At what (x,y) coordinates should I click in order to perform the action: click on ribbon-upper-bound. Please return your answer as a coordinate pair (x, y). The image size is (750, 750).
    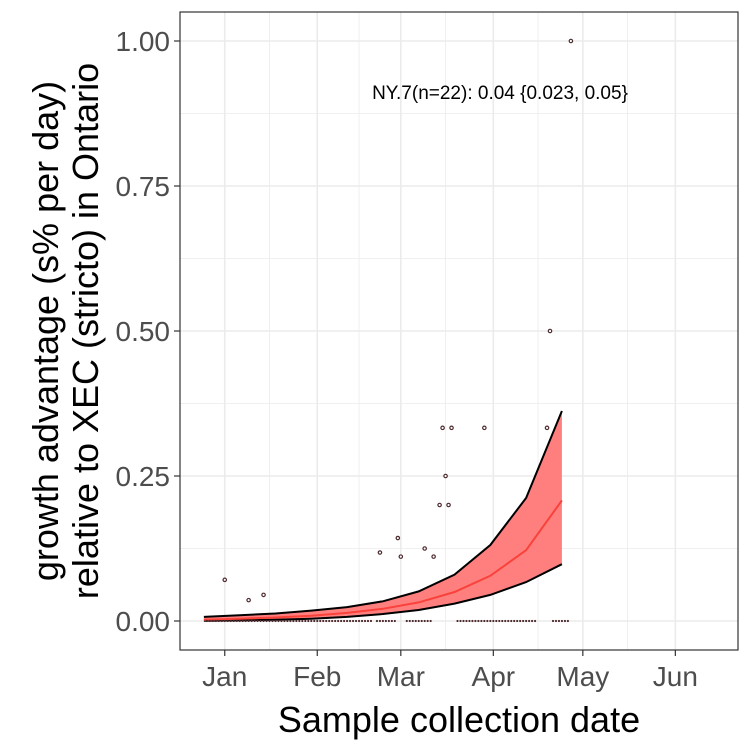
    Looking at the image, I should click on (383, 514).